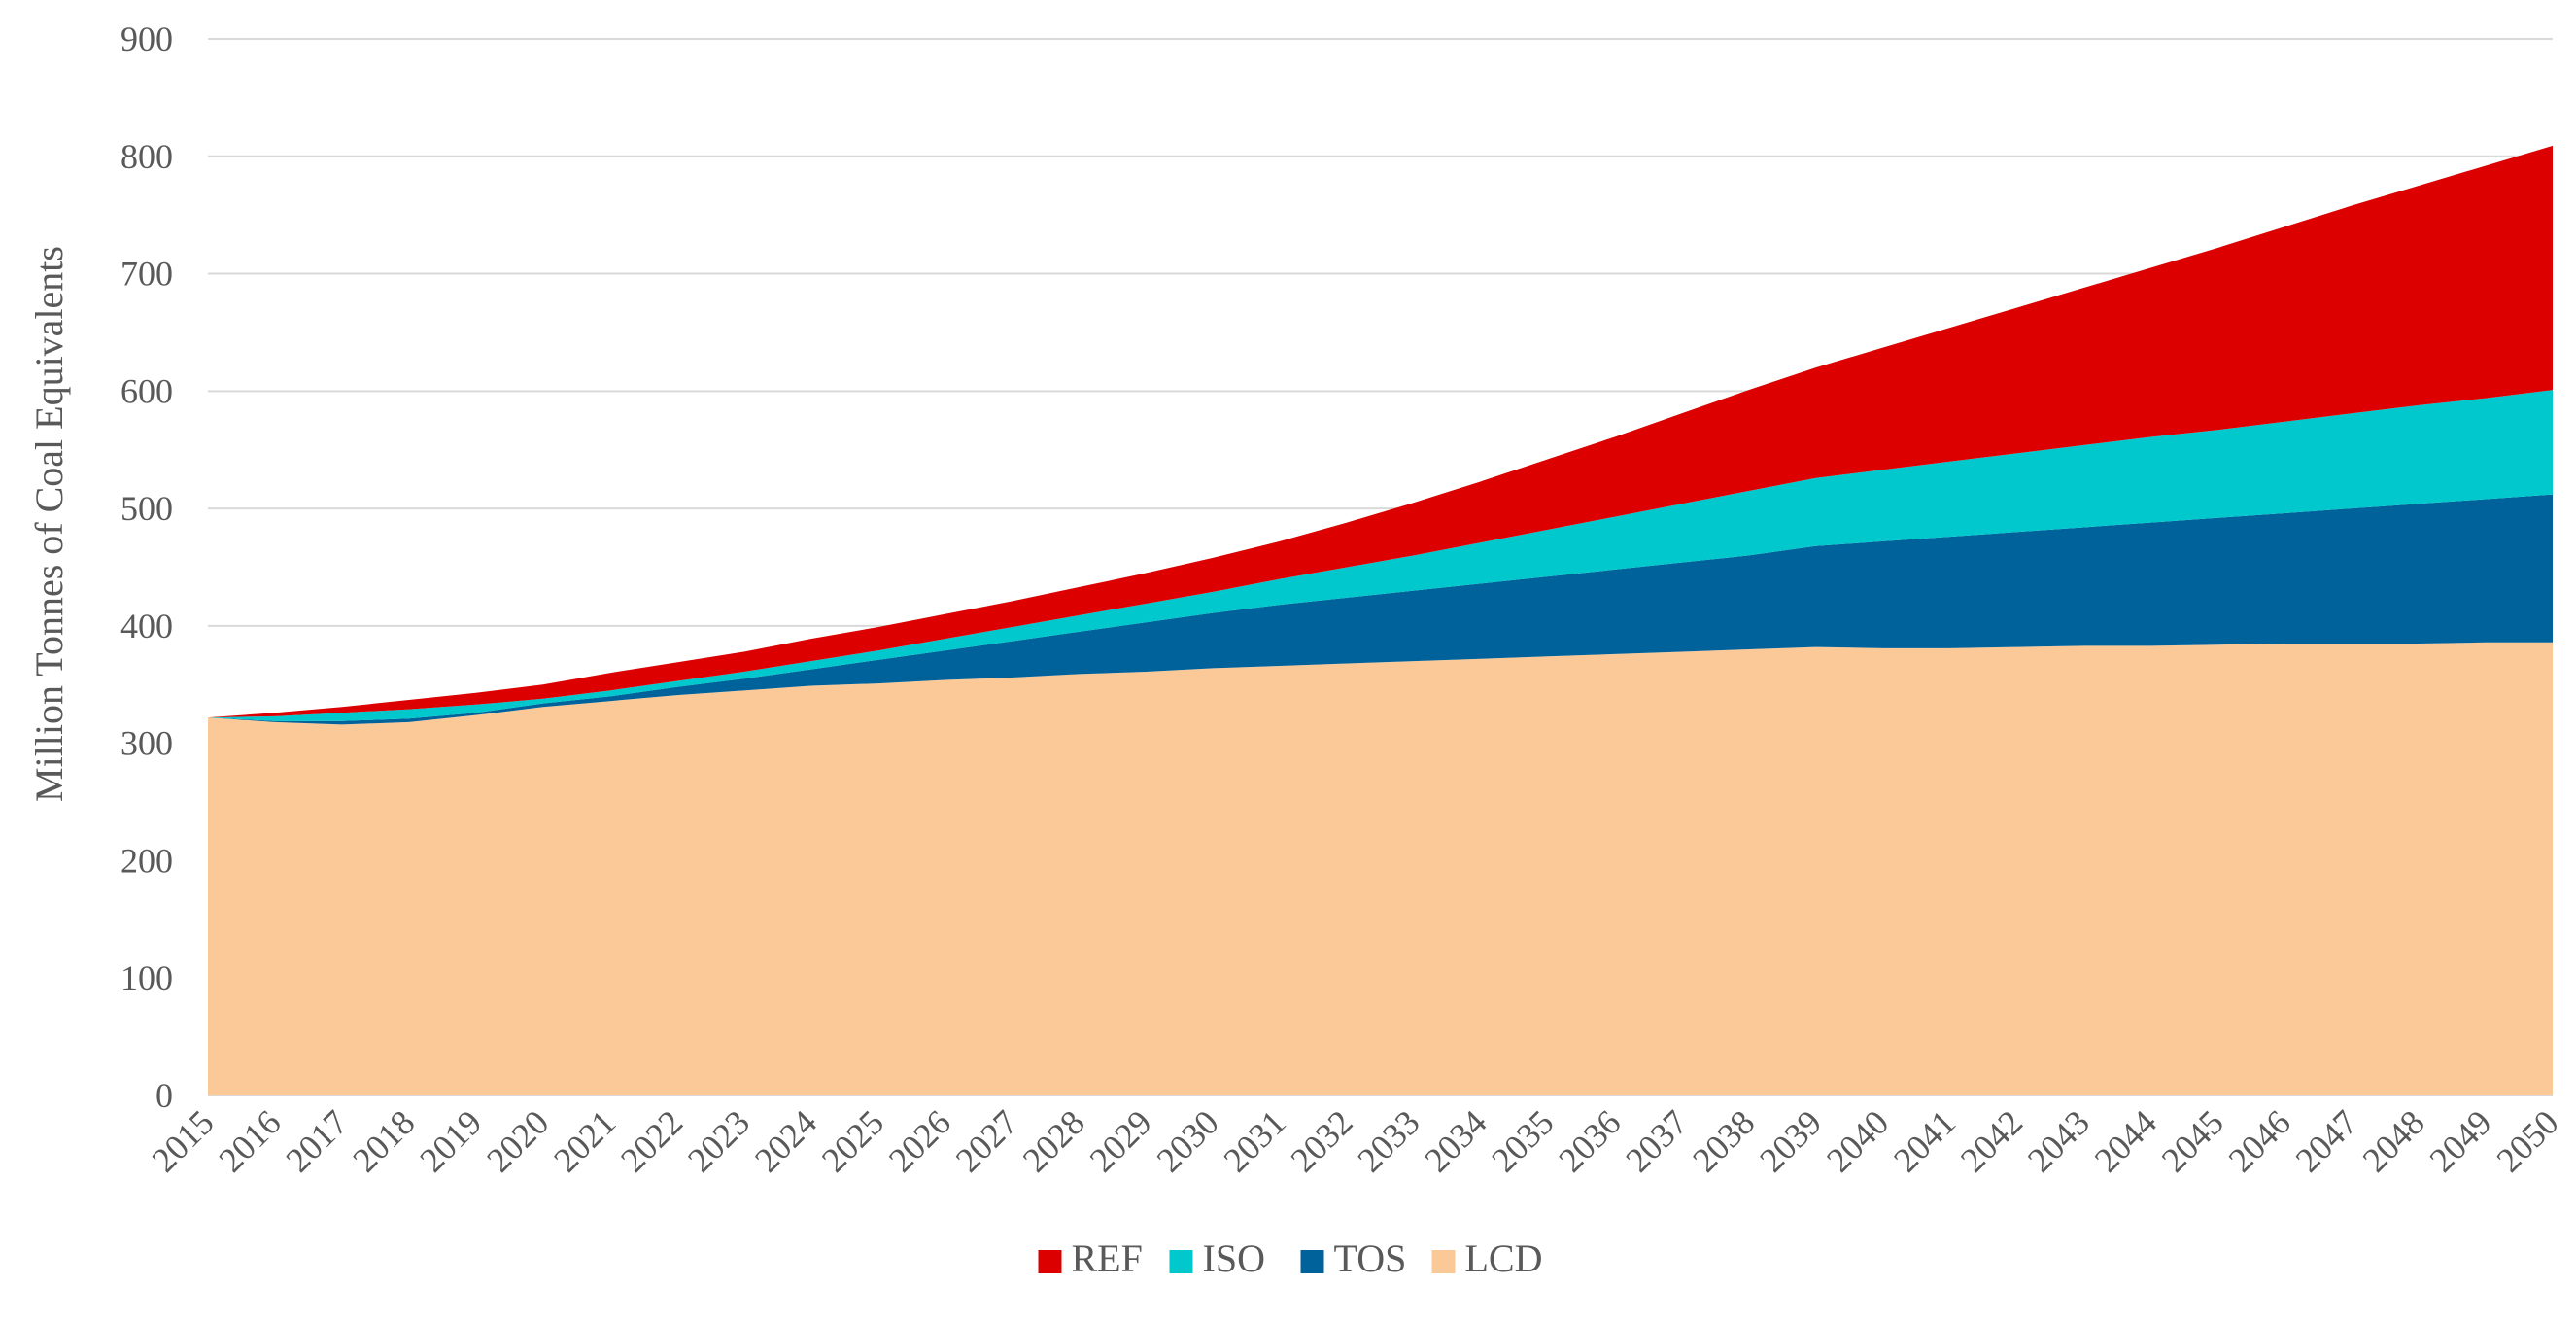 The height and width of the screenshot is (1322, 2576). What do you see at coordinates (2326, 1140) in the screenshot?
I see `x-tick-label-2047: 2047` at bounding box center [2326, 1140].